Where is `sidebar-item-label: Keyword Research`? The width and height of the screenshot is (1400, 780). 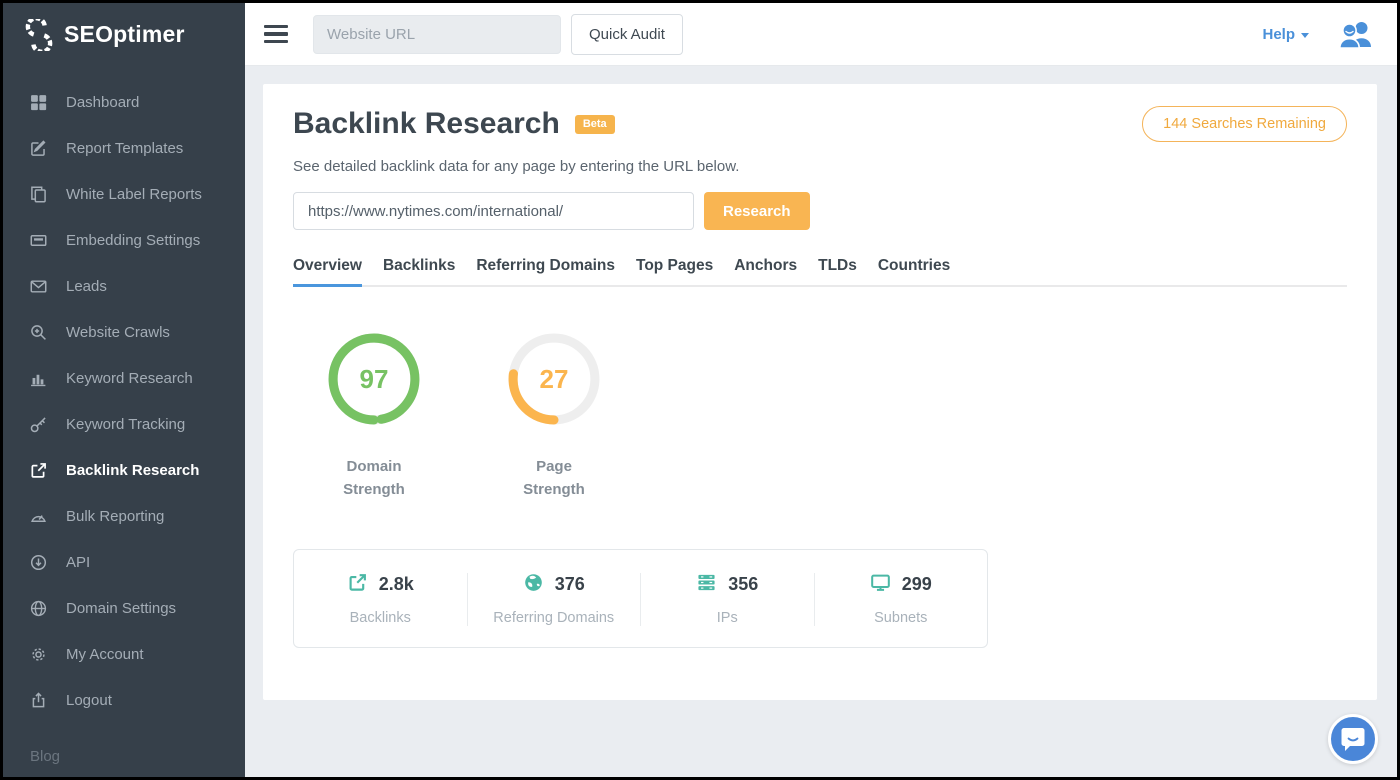 sidebar-item-label: Keyword Research is located at coordinates (129, 378).